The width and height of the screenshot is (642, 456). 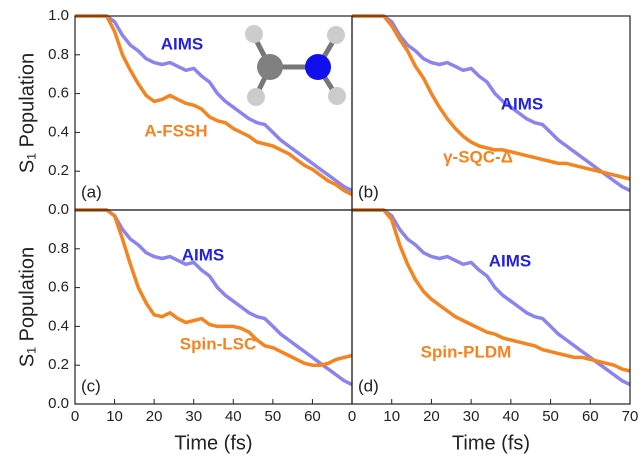 I want to click on panel-label: (c), so click(x=91, y=385).